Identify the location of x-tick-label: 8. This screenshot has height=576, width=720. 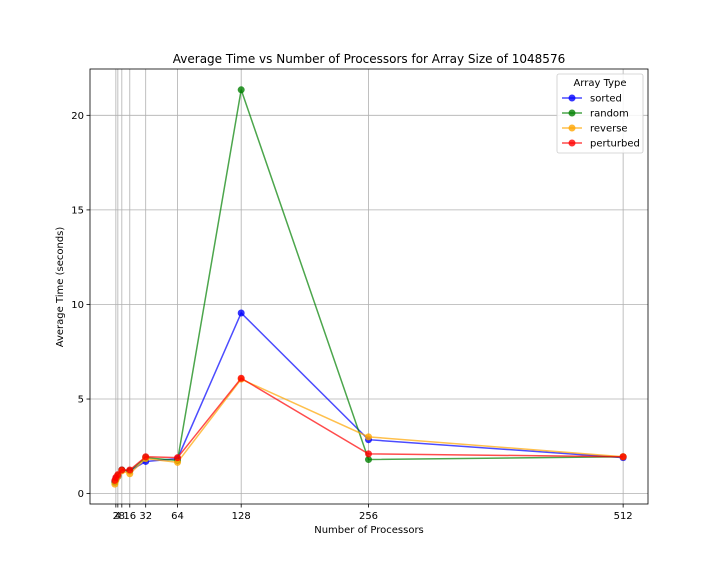
(122, 516).